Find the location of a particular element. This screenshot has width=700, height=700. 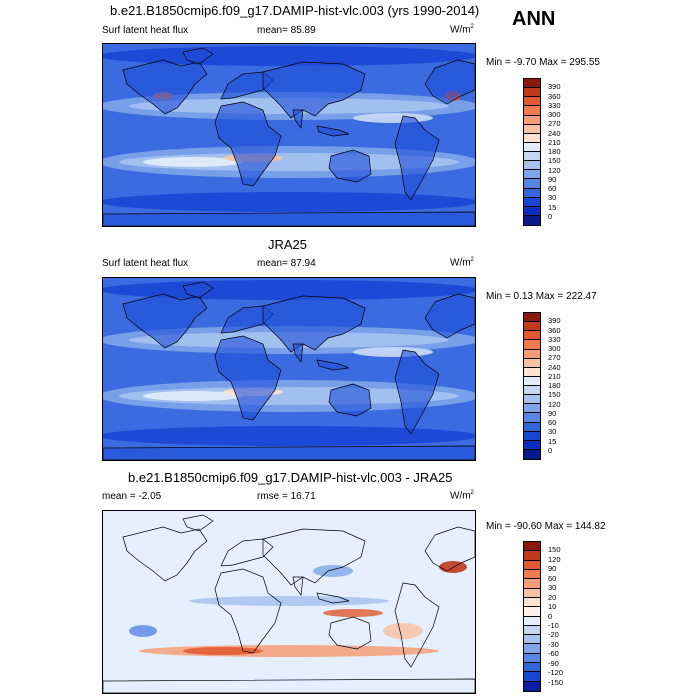

season-label: ANN is located at coordinates (534, 19).